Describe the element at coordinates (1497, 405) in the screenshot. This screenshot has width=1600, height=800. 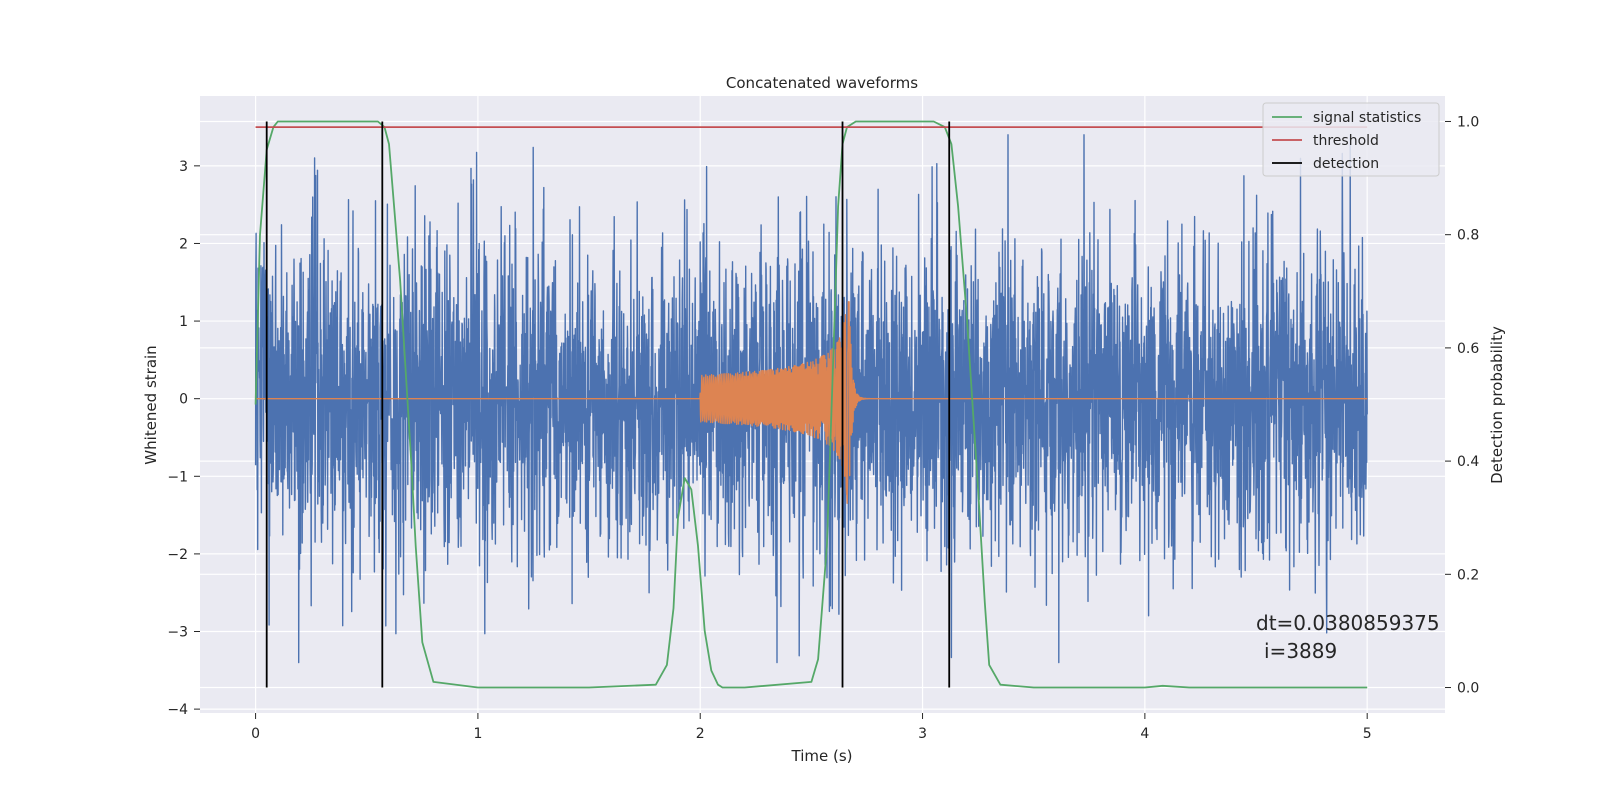
I see `y-axis-label-right: Detection probability` at that location.